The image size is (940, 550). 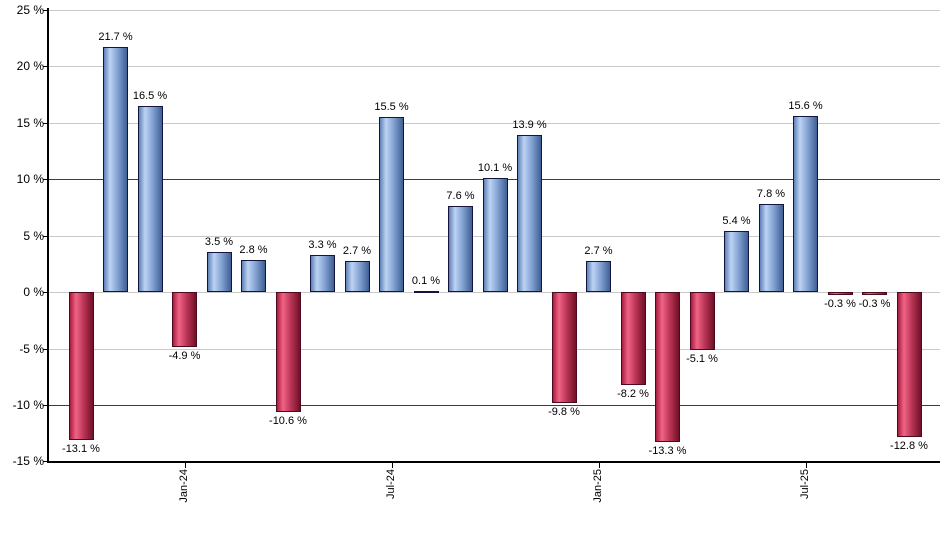 What do you see at coordinates (30, 10) in the screenshot?
I see `y-axis-label: 25 %` at bounding box center [30, 10].